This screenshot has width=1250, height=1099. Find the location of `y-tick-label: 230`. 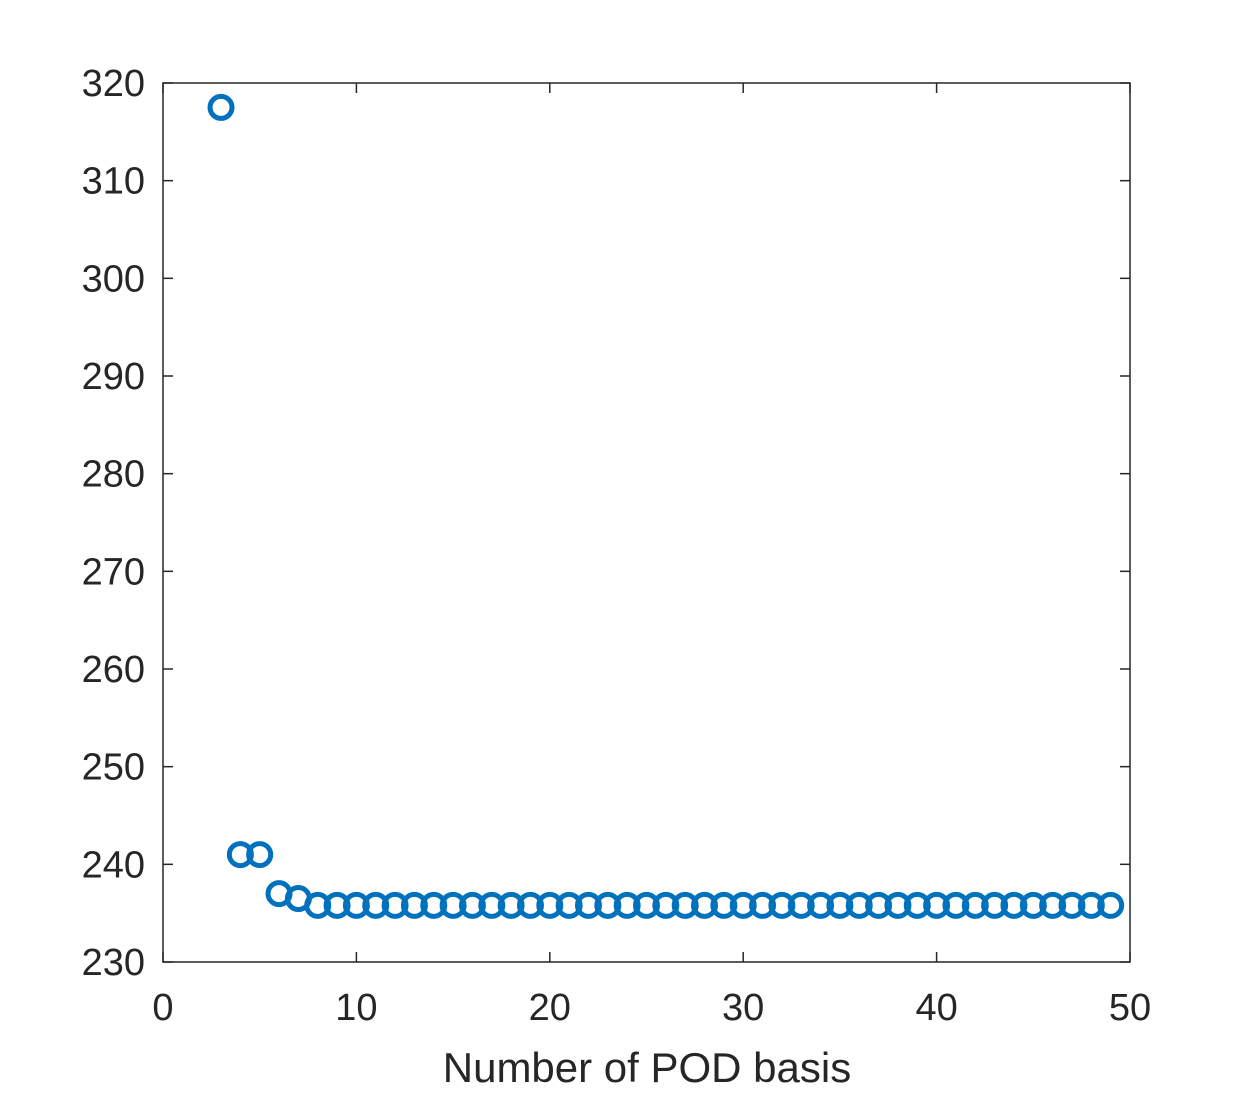

y-tick-label: 230 is located at coordinates (113, 963).